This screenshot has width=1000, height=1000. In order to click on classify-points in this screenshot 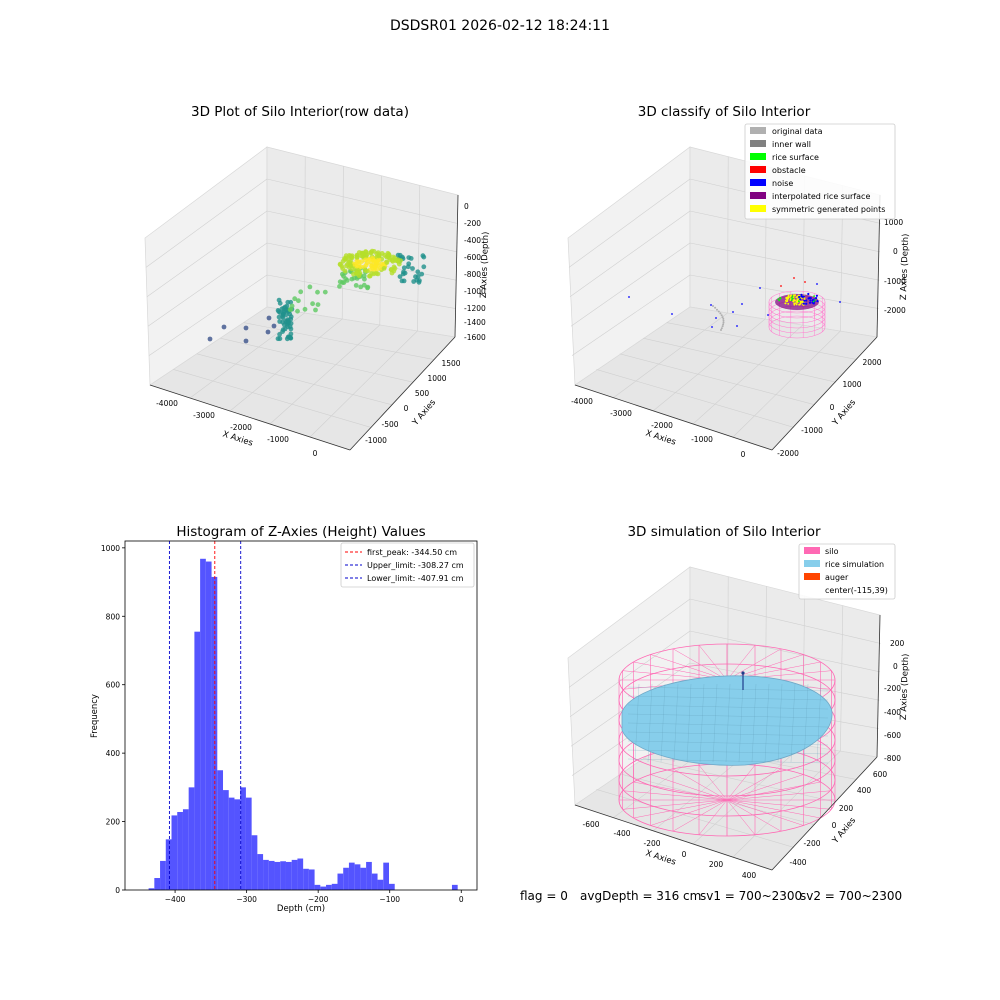, I will do `click(734, 308)`.